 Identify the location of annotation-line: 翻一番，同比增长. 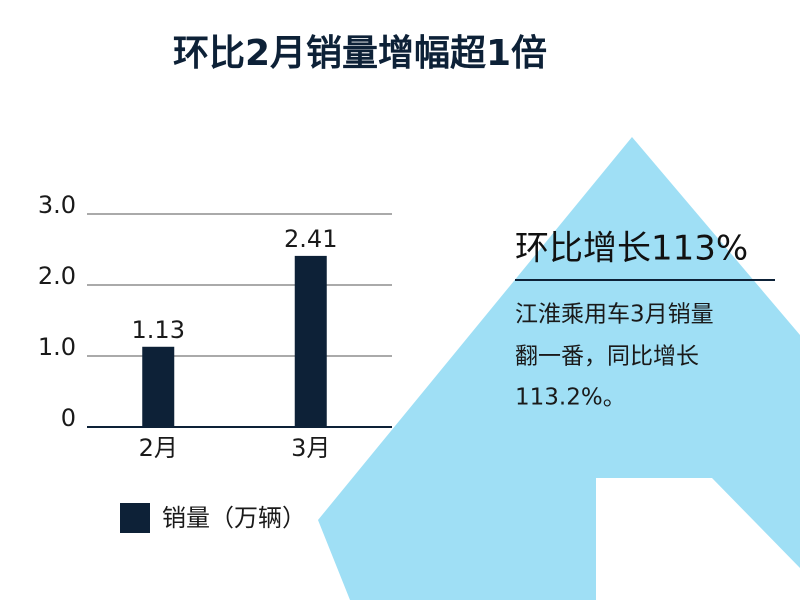
(607, 357).